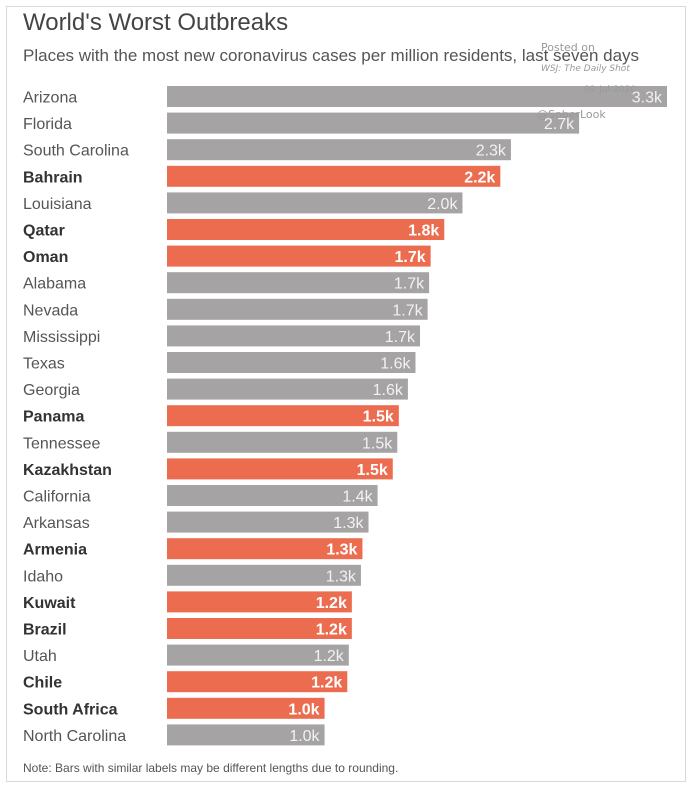 This screenshot has height=788, width=695. I want to click on bar-alabama, so click(298, 283).